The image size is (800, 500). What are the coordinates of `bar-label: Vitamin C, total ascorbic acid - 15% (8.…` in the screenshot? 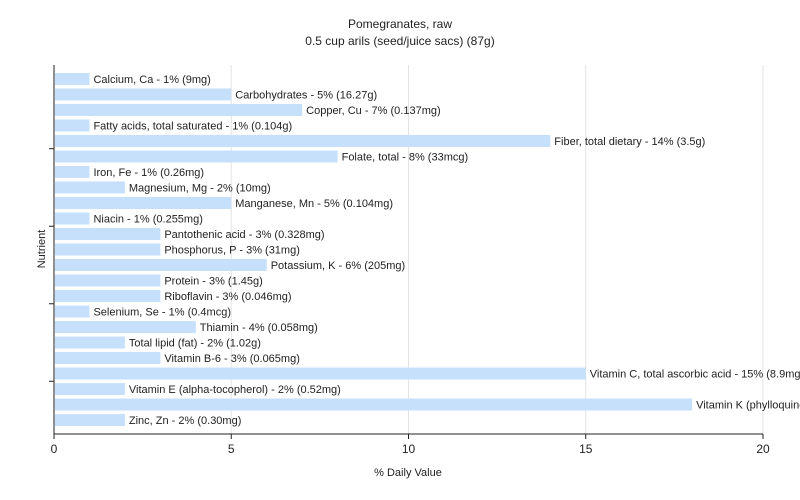 It's located at (695, 375).